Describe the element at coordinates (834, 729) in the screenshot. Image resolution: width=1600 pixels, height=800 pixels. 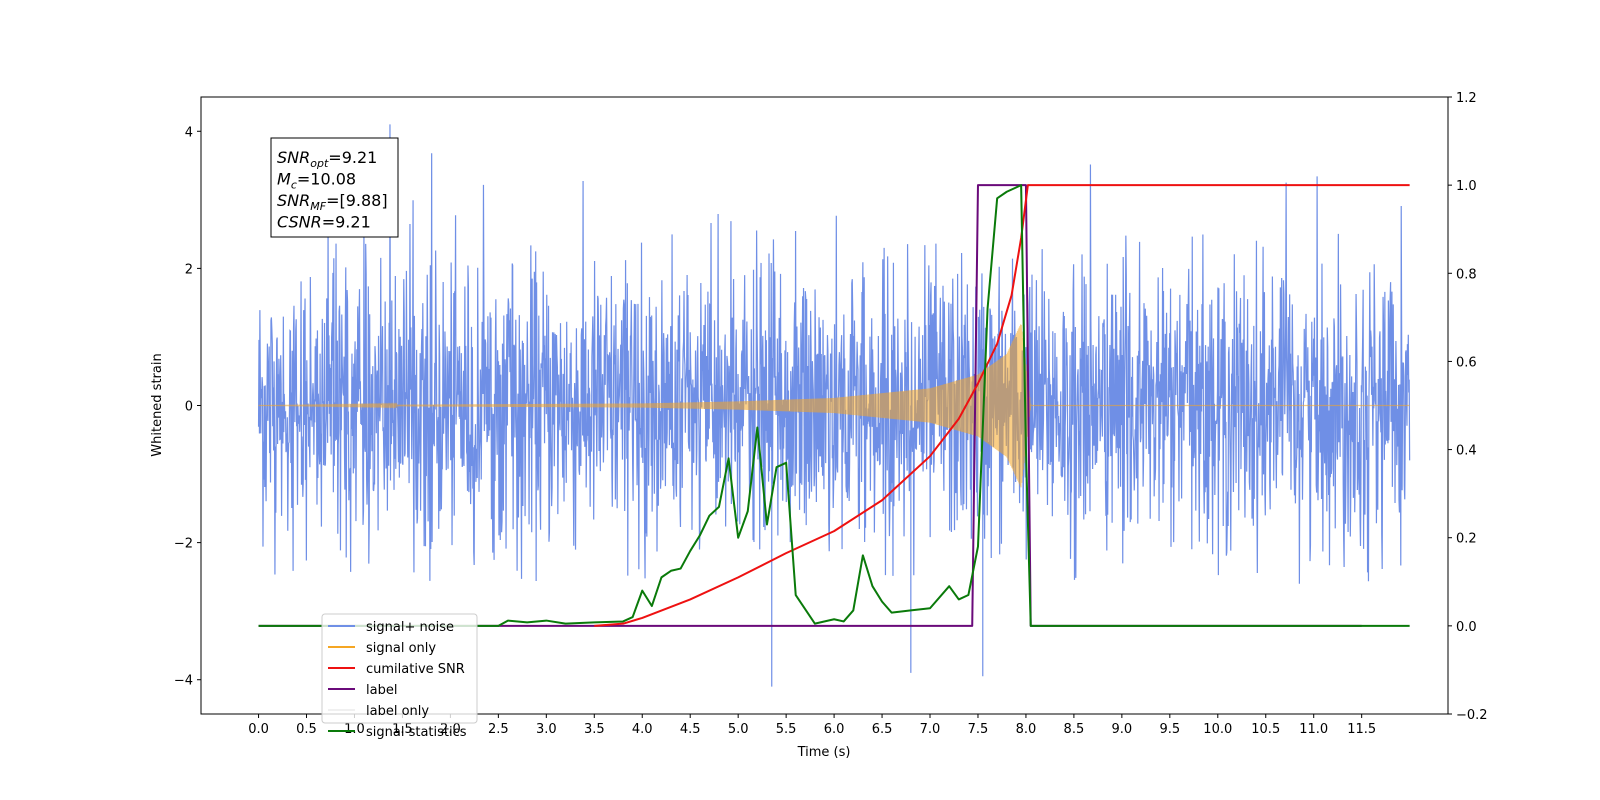
I see `x-tick-label: 6.0` at that location.